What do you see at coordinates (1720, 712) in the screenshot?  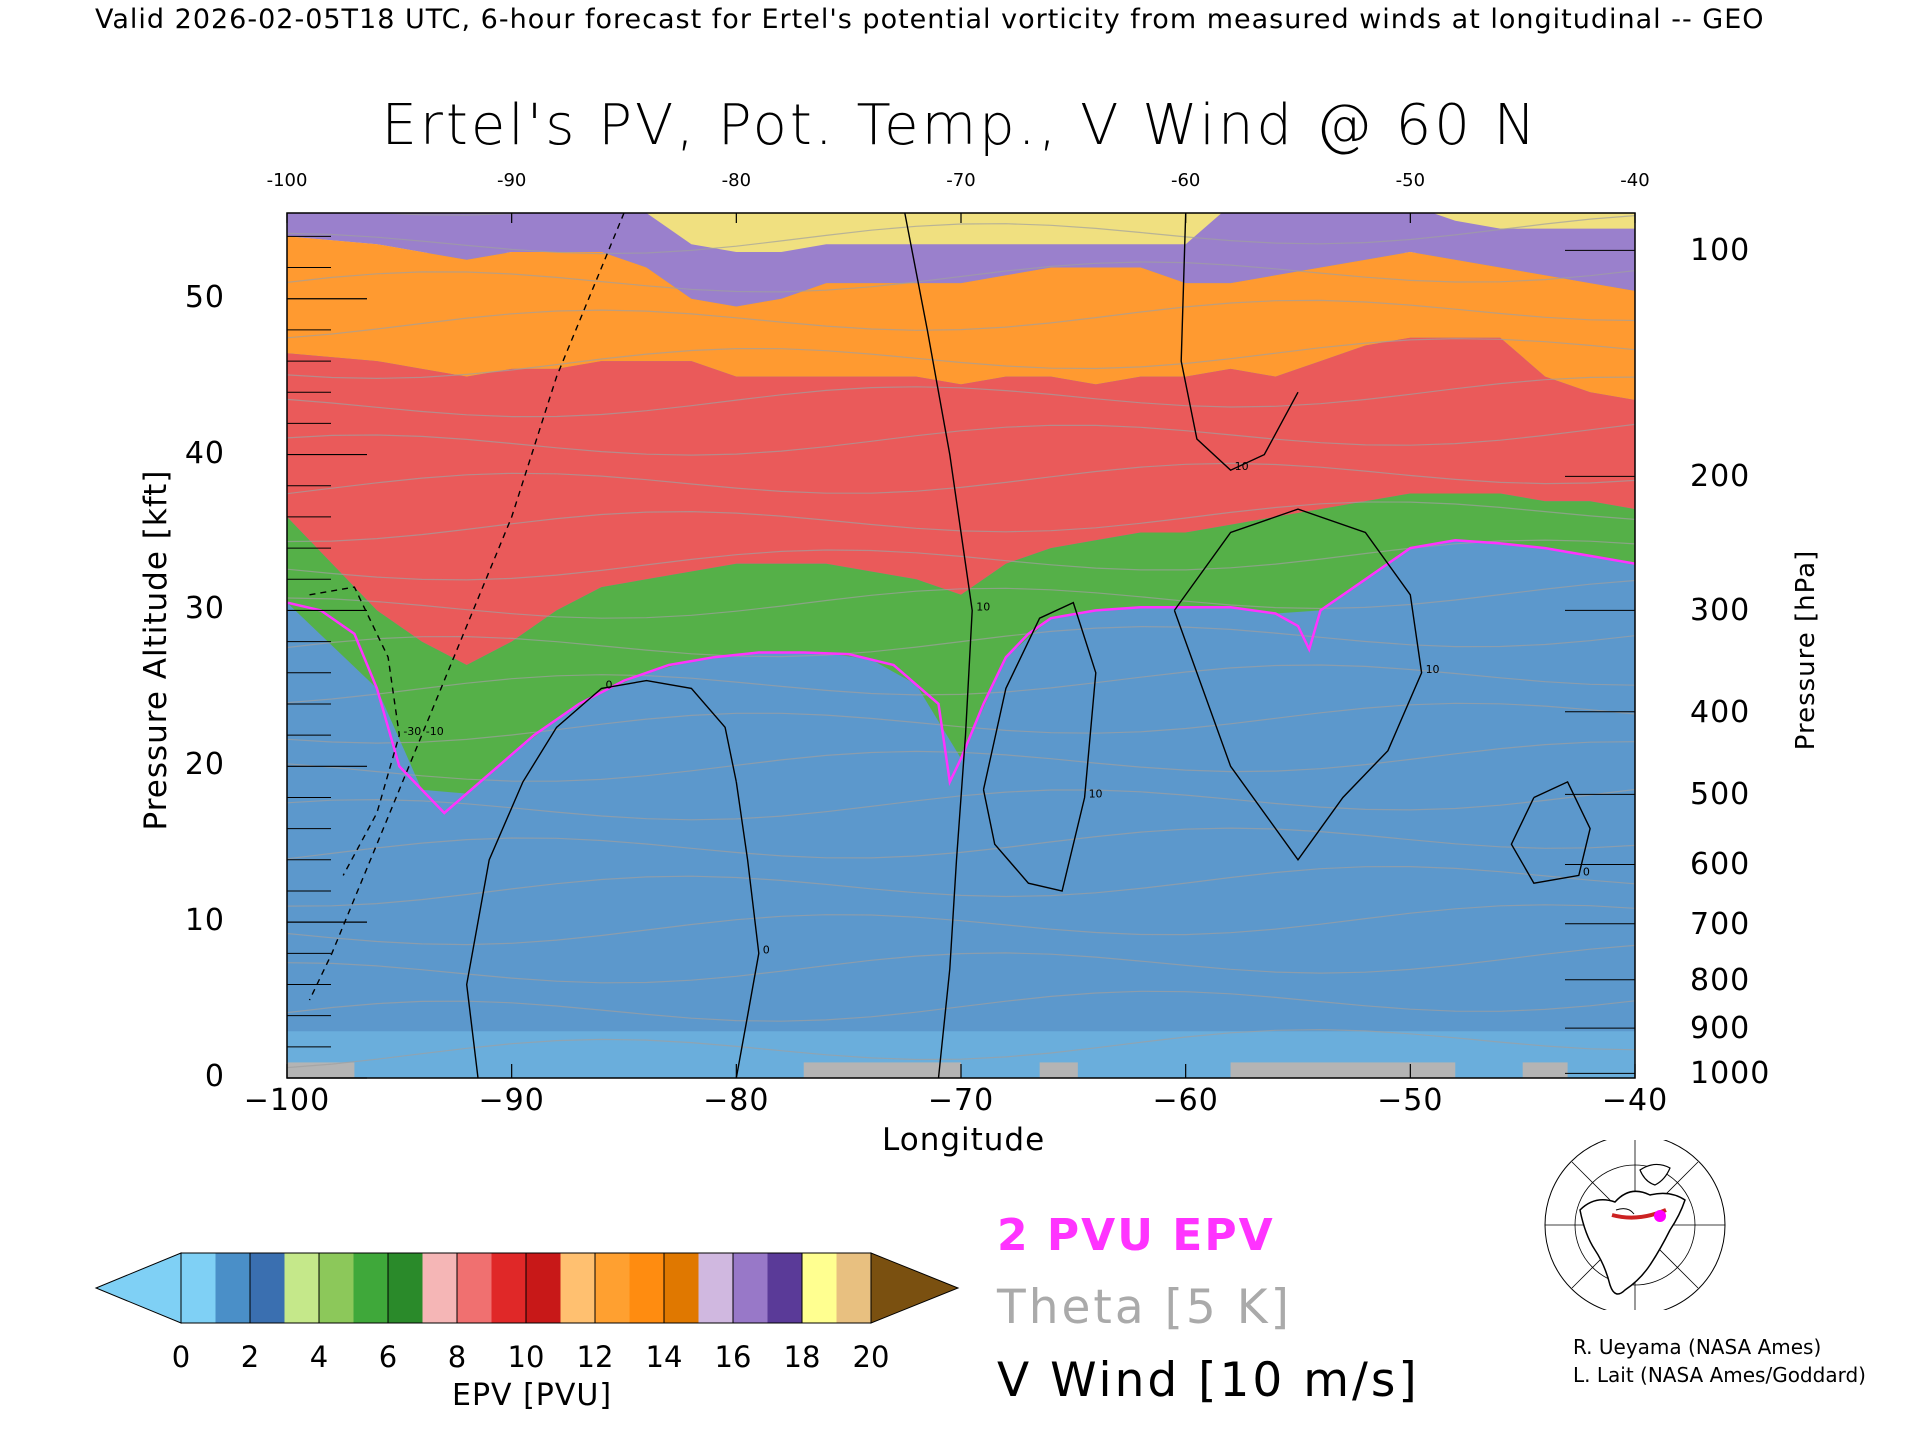 I see `y2-tick-label: 400` at bounding box center [1720, 712].